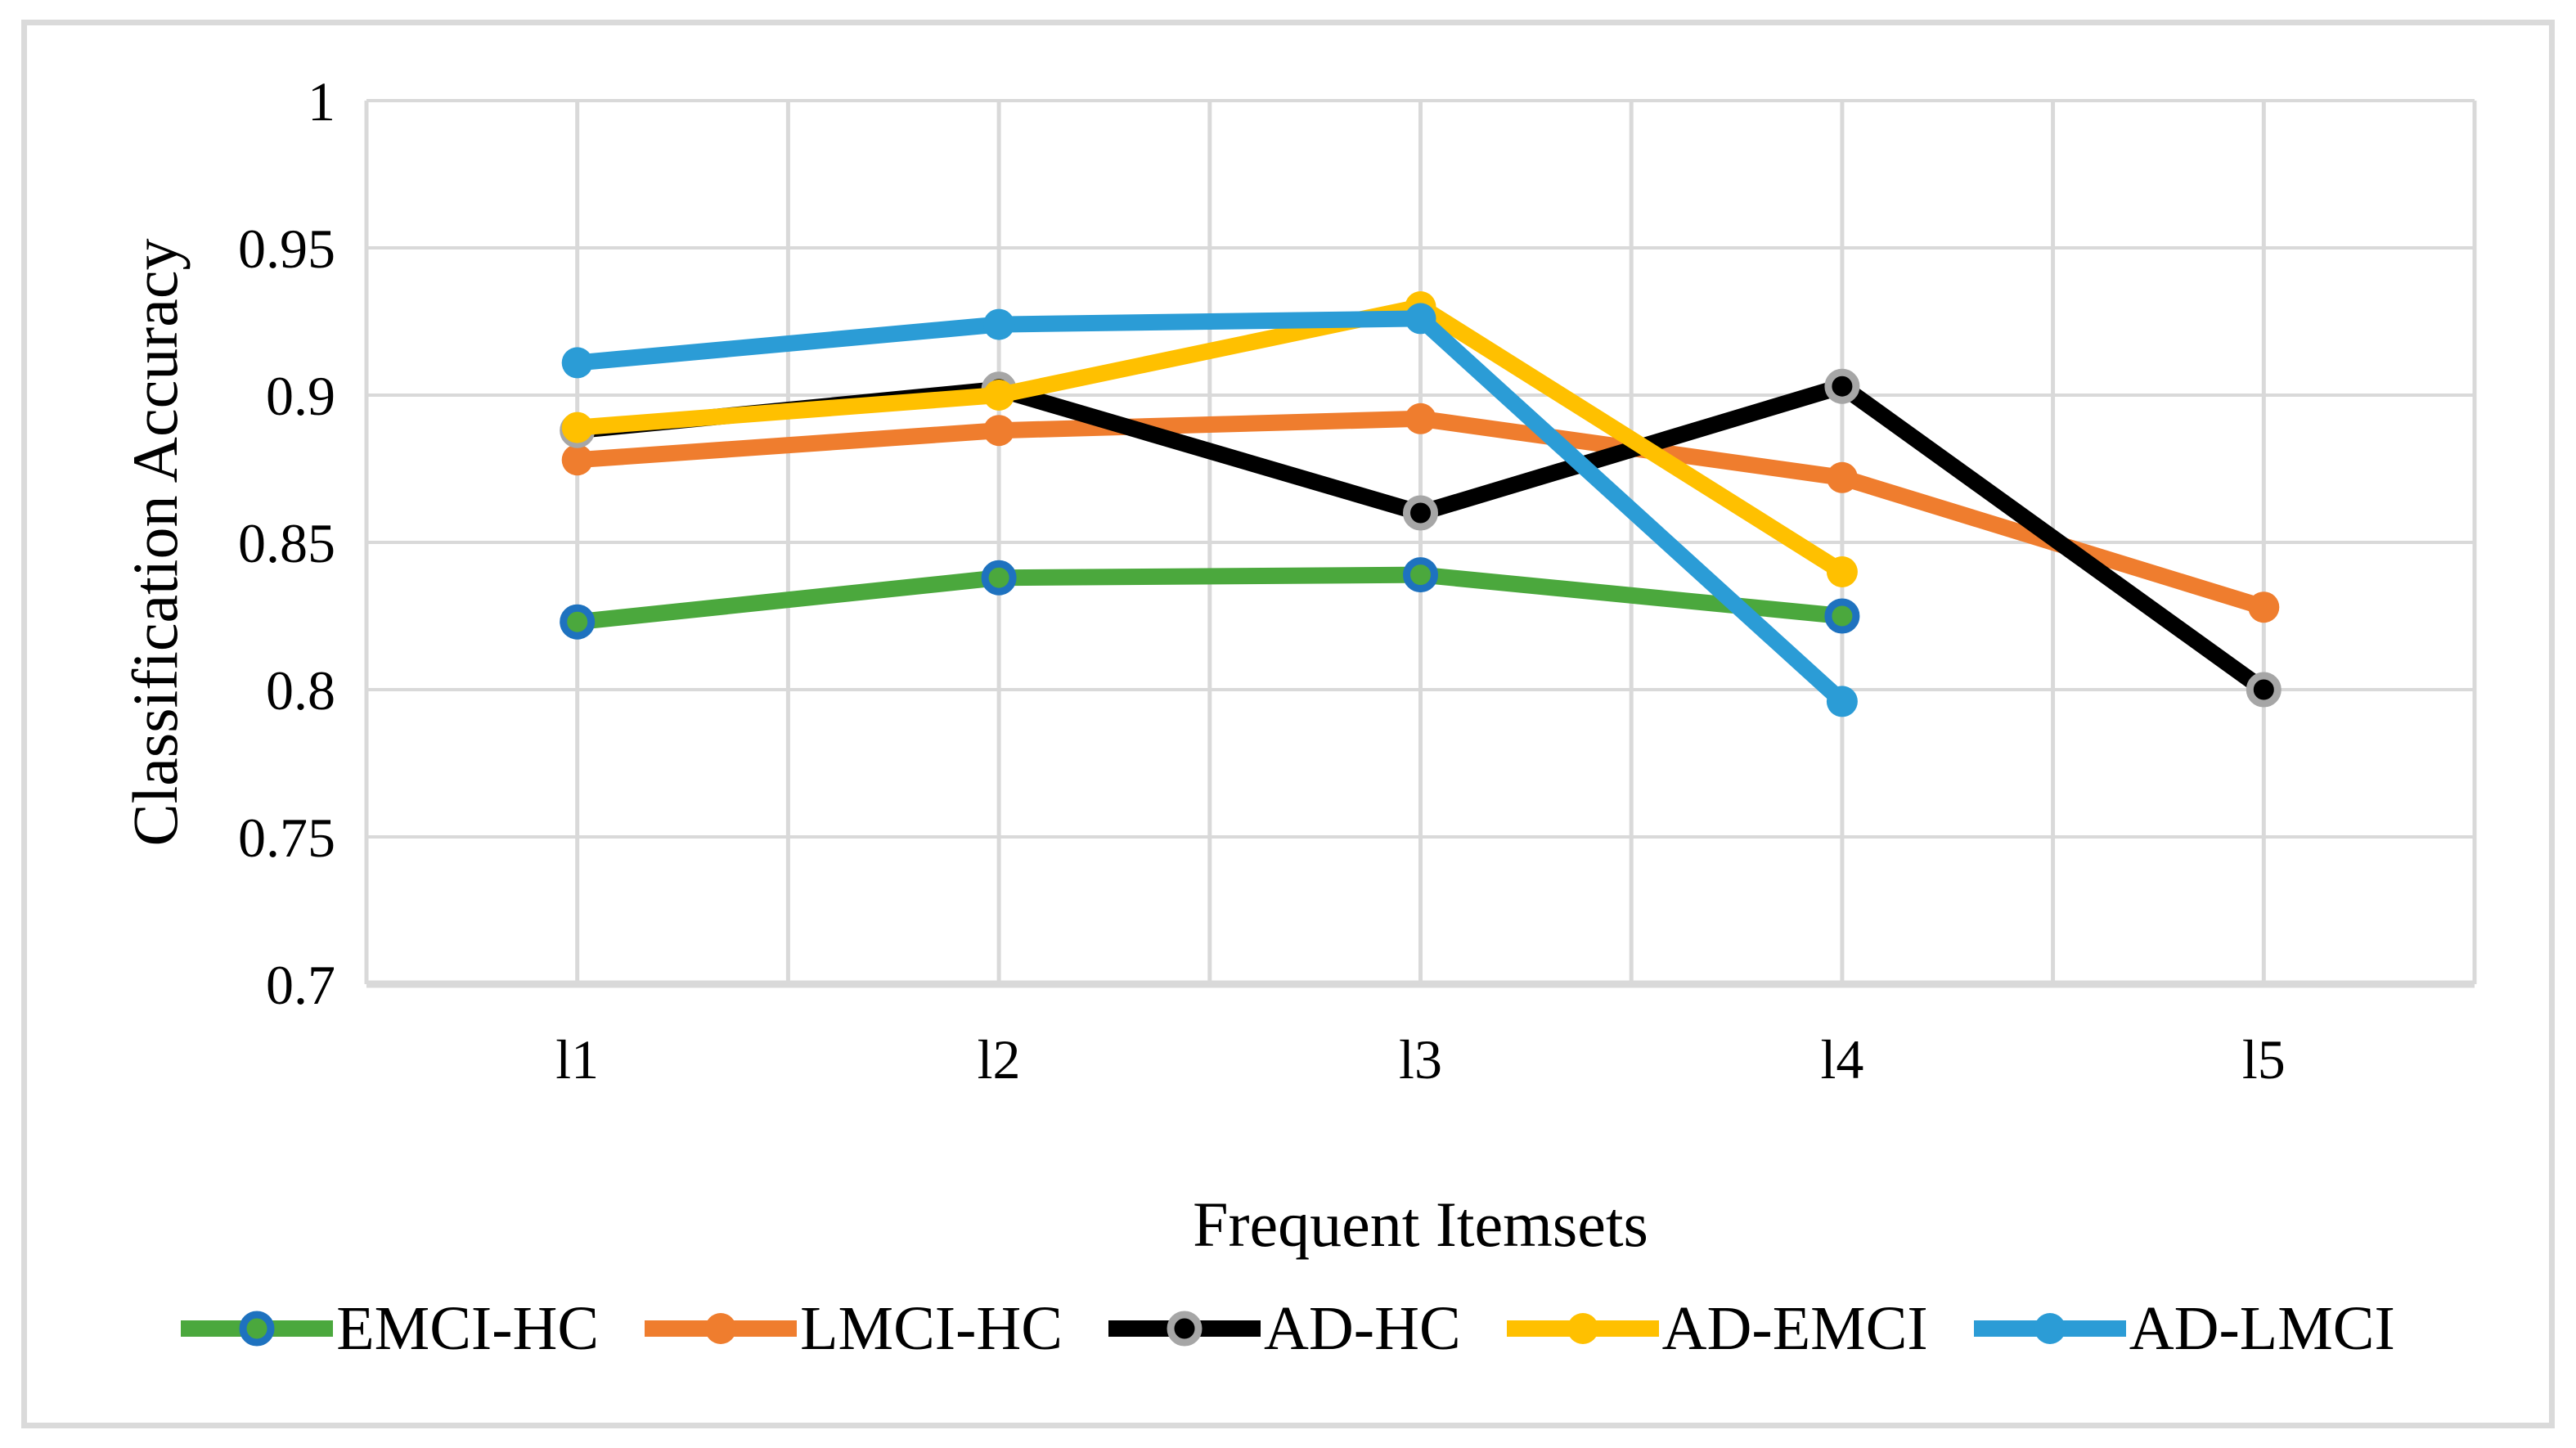 The width and height of the screenshot is (2576, 1448). Describe the element at coordinates (2262, 1328) in the screenshot. I see `legend-label-AD-LMCI: AD-LMCI` at that location.